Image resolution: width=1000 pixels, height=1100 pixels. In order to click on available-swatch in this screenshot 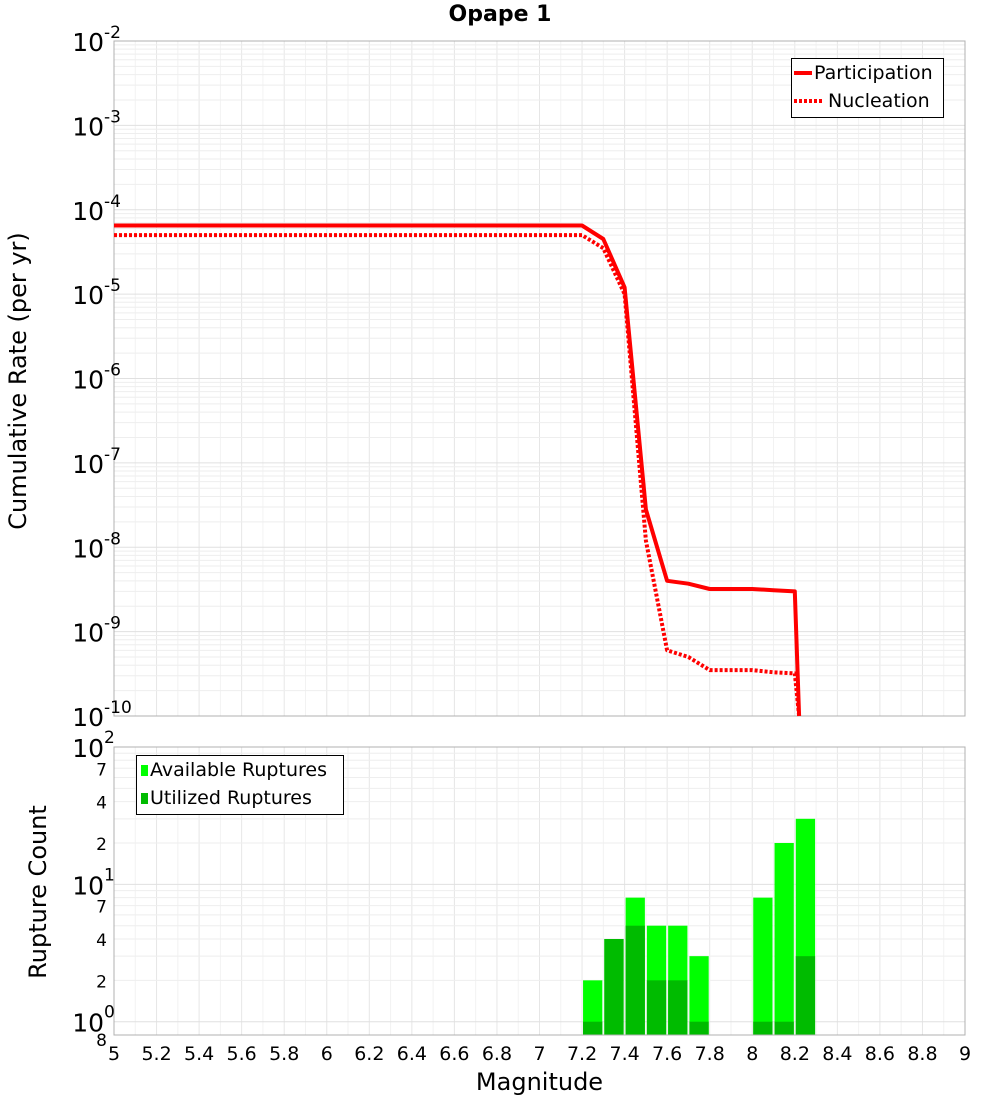, I will do `click(144, 770)`.